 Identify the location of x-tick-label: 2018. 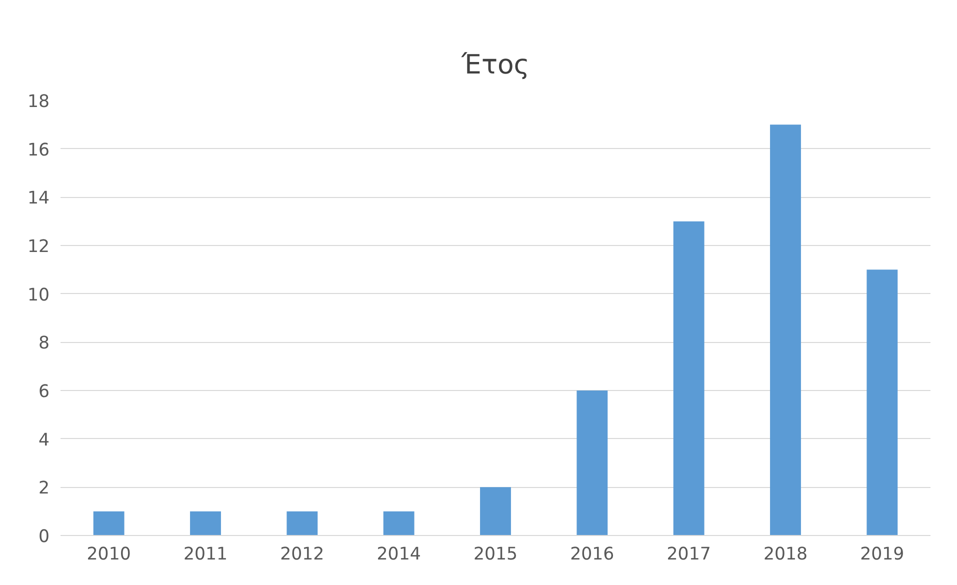
(785, 554).